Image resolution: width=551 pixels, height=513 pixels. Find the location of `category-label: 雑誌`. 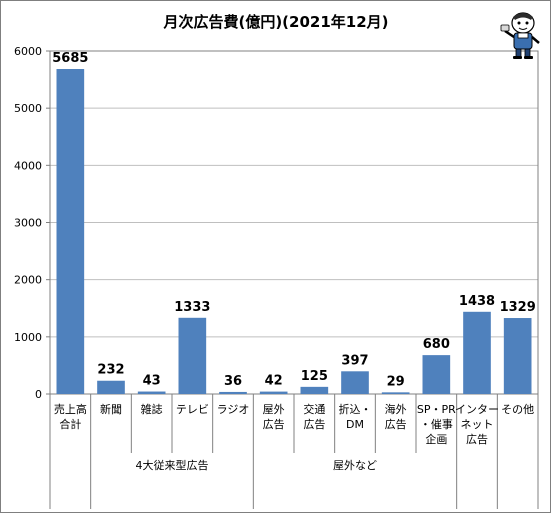

category-label: 雑誌 is located at coordinates (152, 409).